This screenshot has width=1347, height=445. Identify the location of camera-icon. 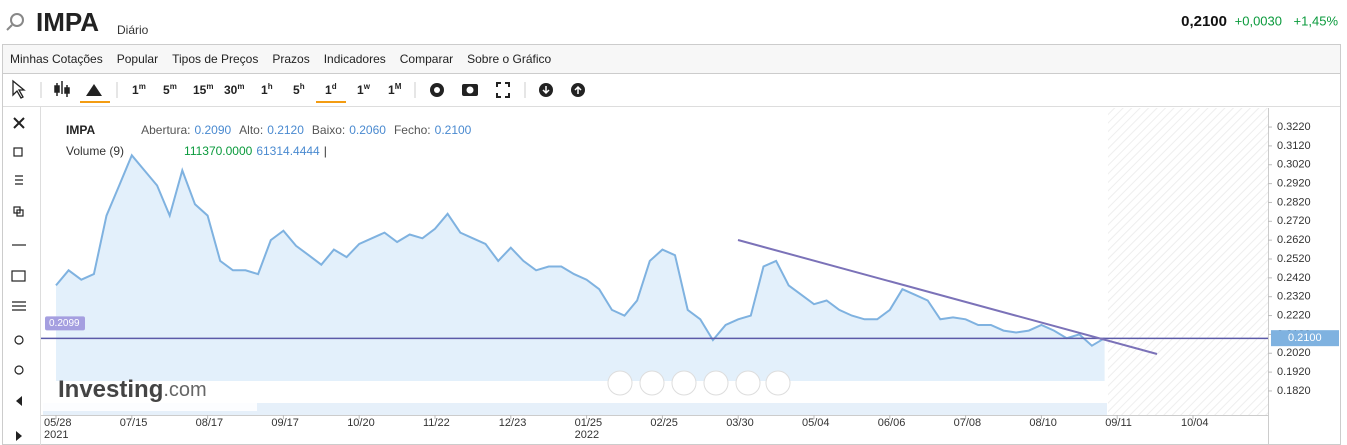
(470, 90).